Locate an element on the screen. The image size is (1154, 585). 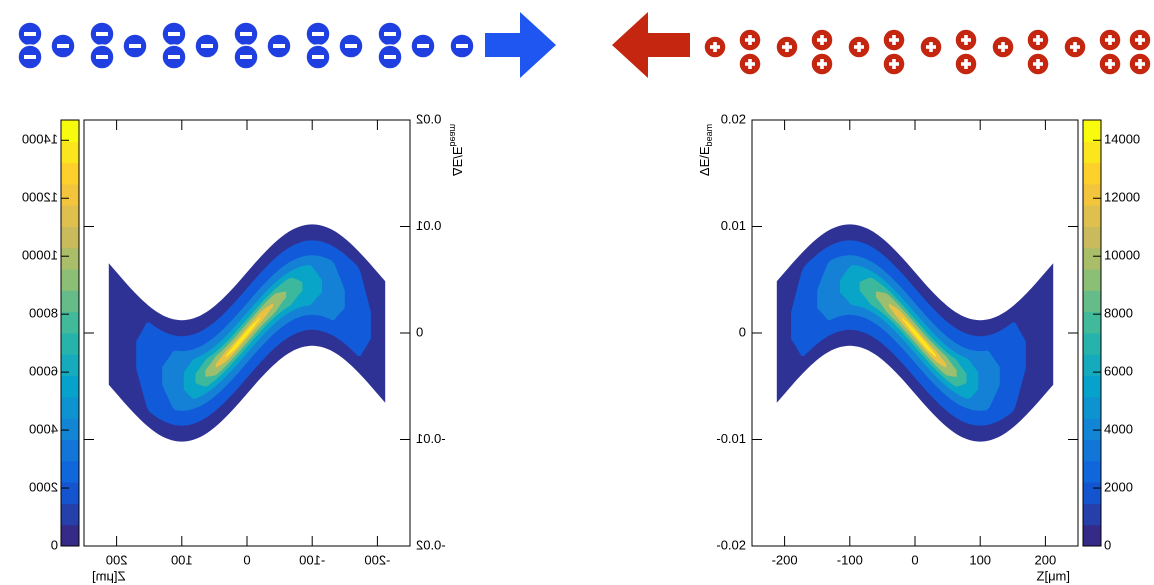
z-tick-label: 6000 is located at coordinates (1118, 371).